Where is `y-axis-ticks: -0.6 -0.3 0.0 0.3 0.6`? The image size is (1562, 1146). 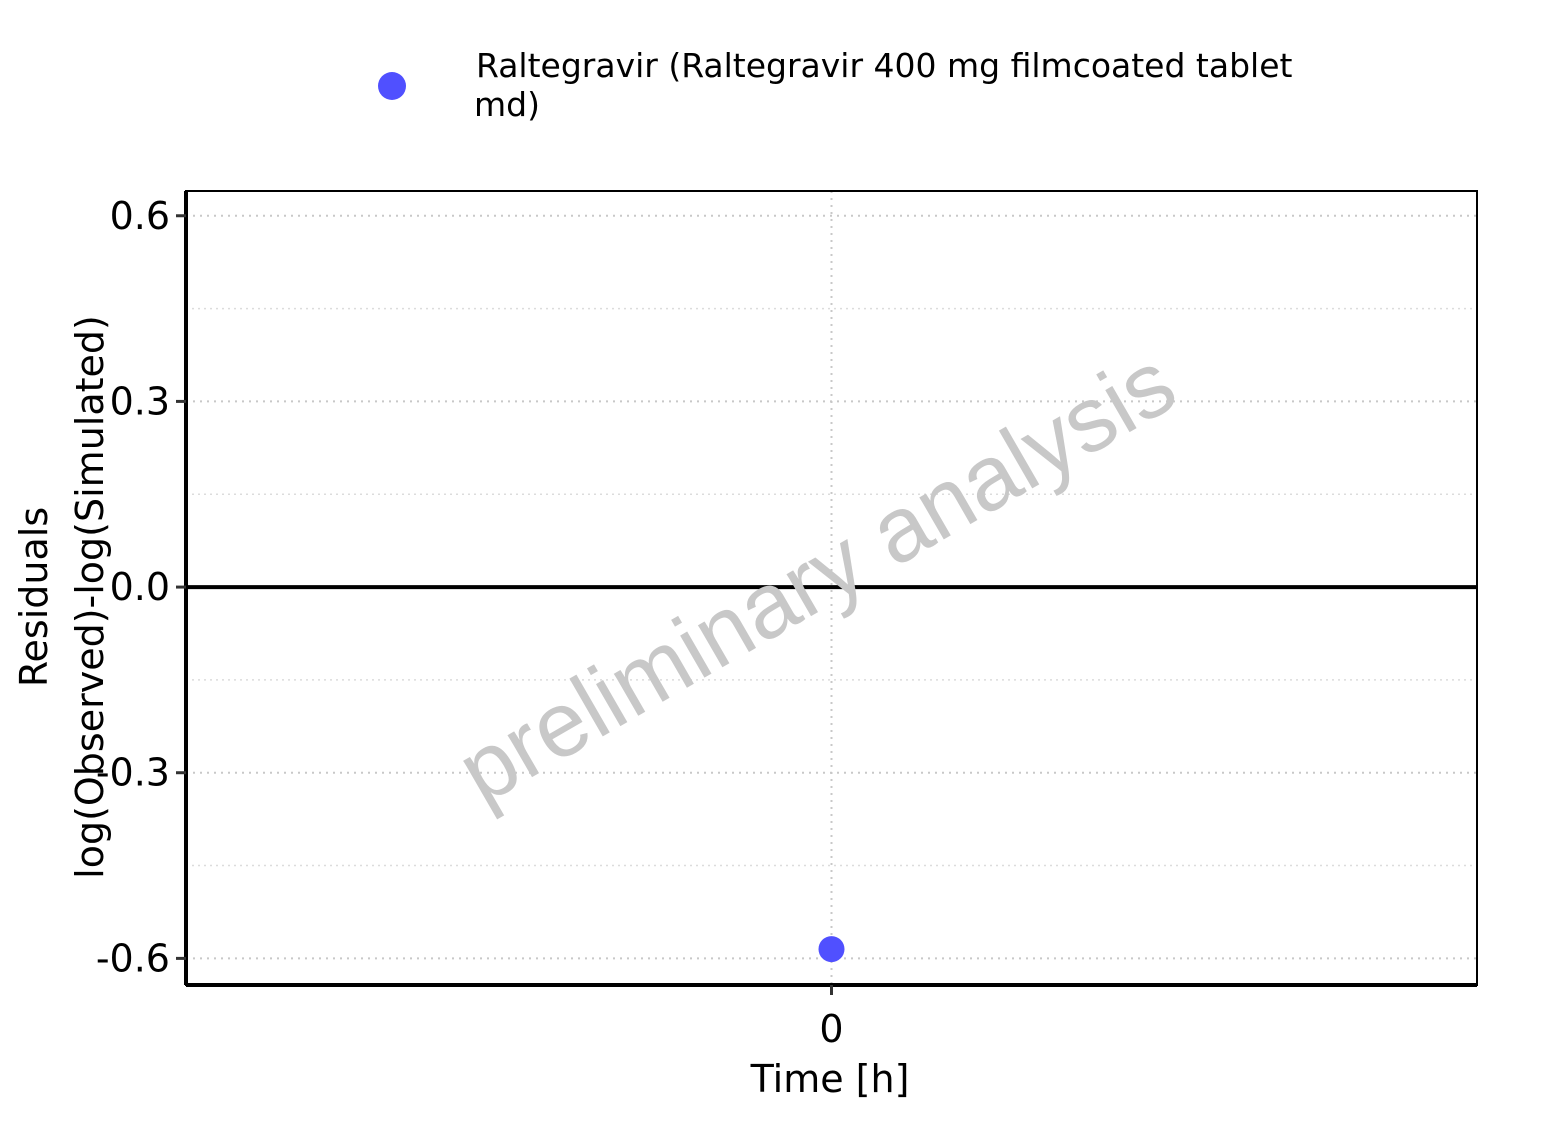 y-axis-ticks: -0.6 -0.3 0.0 0.3 0.6 is located at coordinates (141, 587).